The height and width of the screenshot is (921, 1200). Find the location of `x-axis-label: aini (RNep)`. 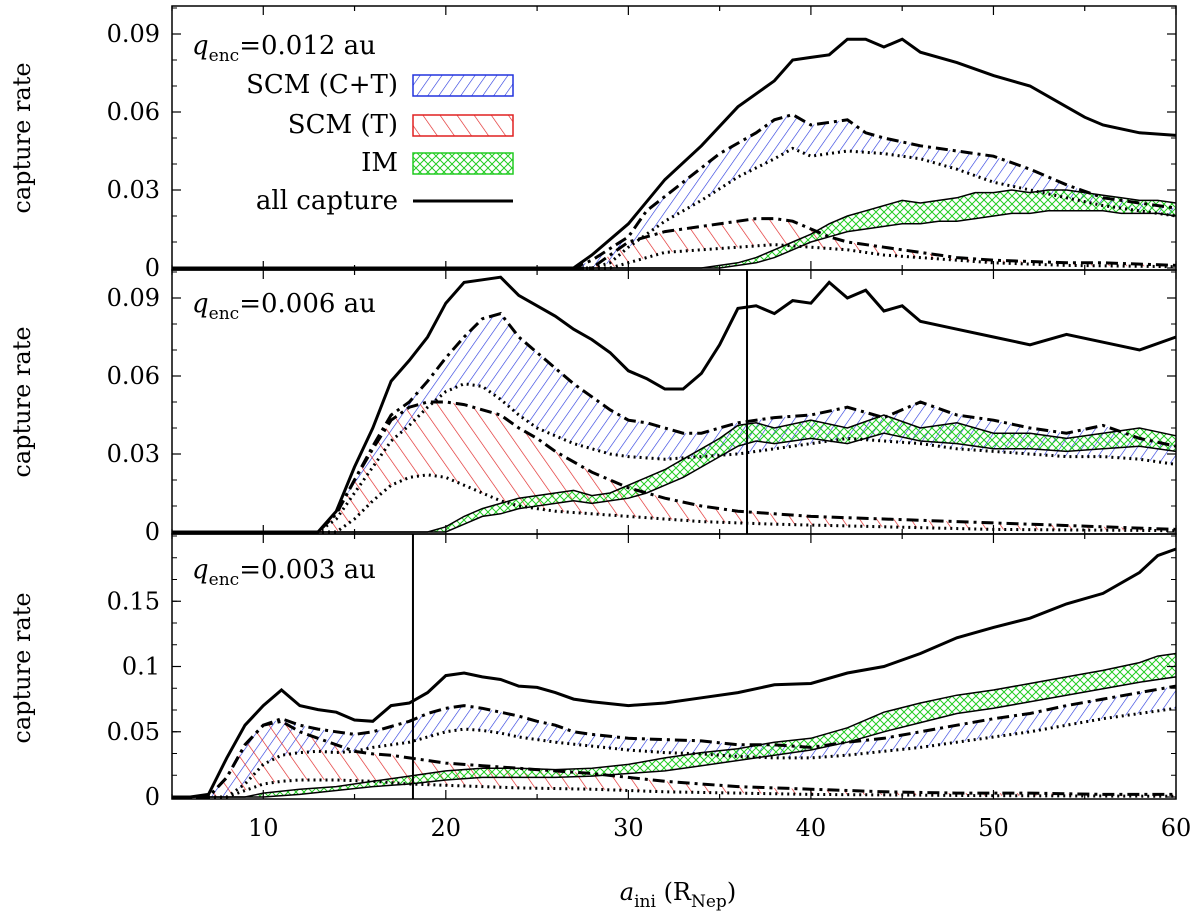

x-axis-label: aini (RNep) is located at coordinates (678, 895).